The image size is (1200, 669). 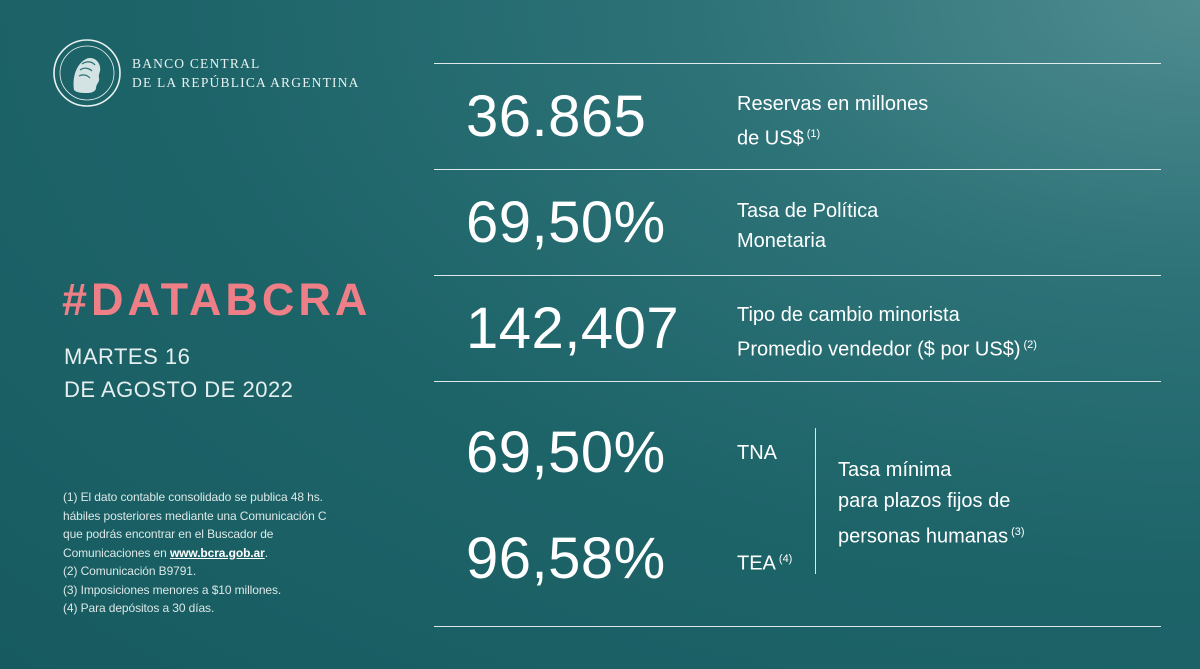 What do you see at coordinates (807, 226) in the screenshot?
I see `policy-rate-label: Tasa de Política Monetaria` at bounding box center [807, 226].